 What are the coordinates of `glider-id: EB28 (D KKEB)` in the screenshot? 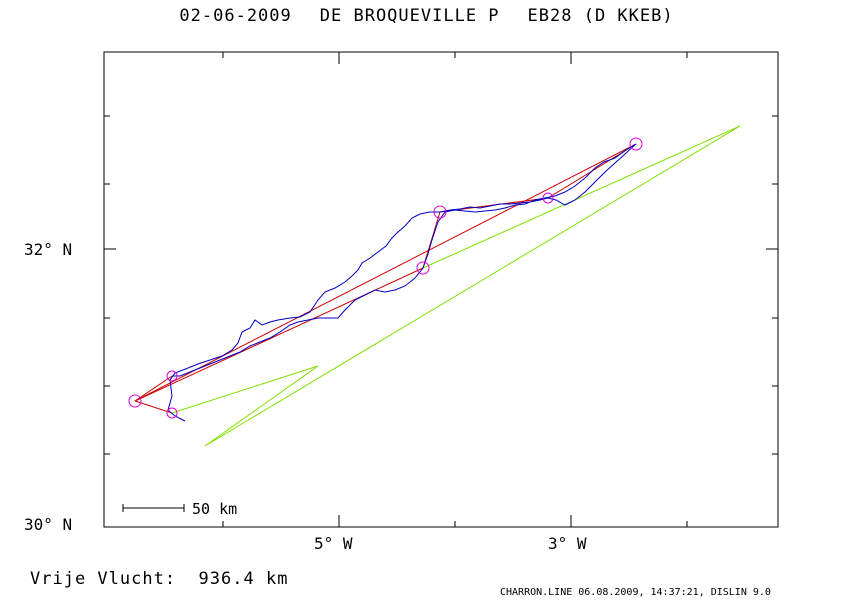 It's located at (600, 16).